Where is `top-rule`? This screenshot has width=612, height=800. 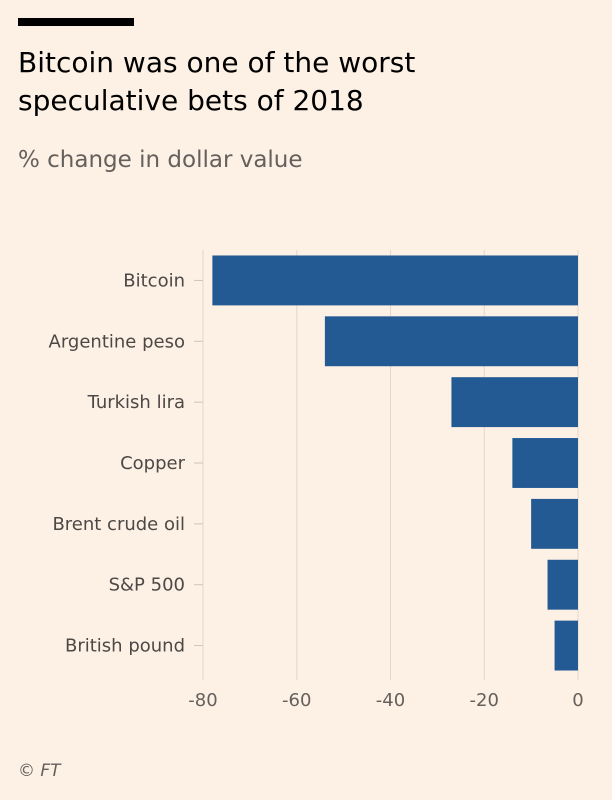
top-rule is located at coordinates (76, 22).